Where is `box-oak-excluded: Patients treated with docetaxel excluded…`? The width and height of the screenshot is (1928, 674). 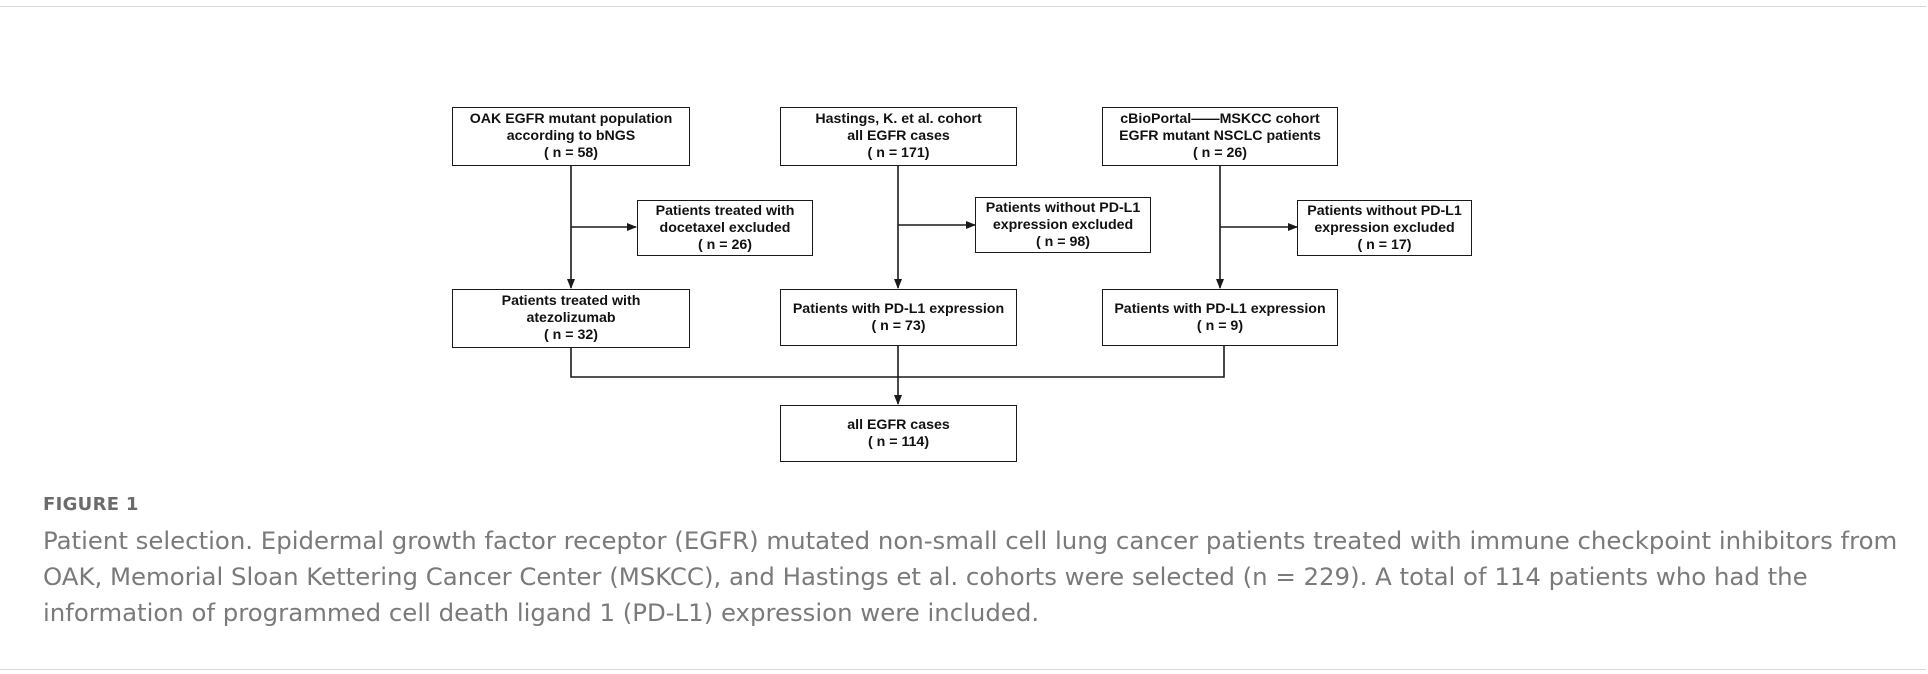
box-oak-excluded: Patients treated with docetaxel excluded… is located at coordinates (725, 228).